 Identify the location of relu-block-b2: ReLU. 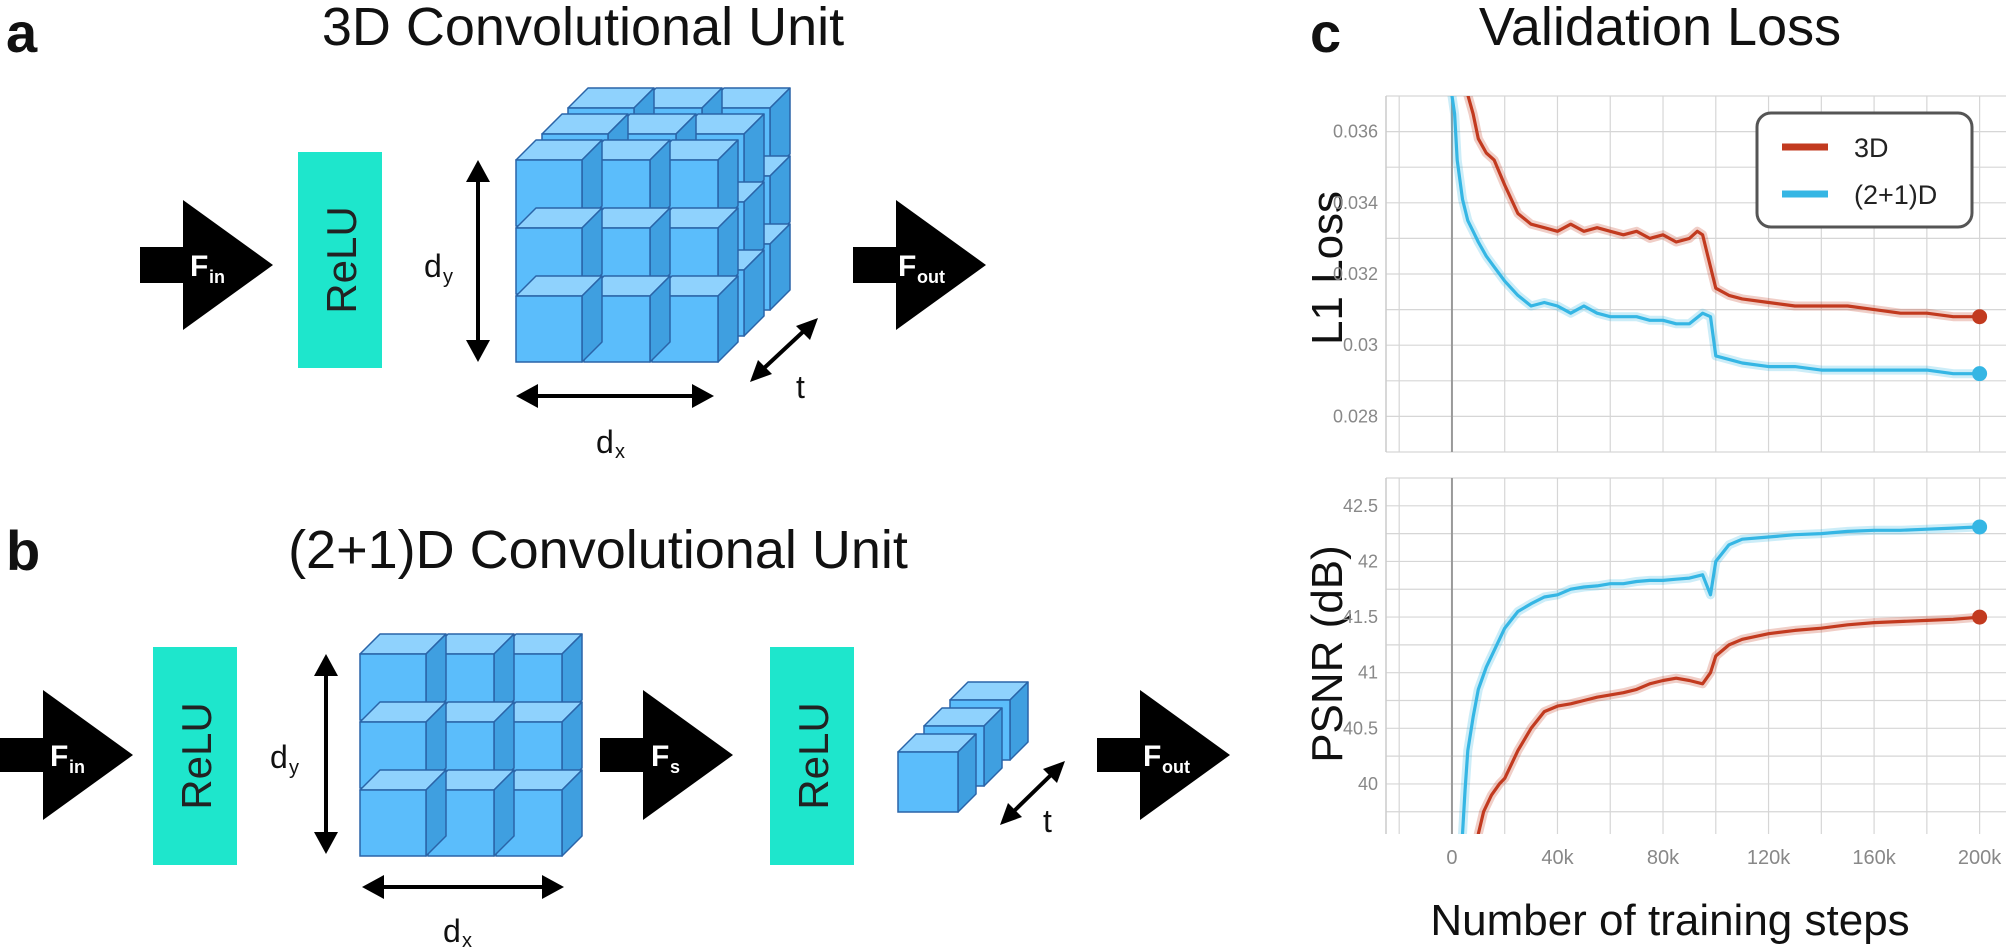
(812, 756).